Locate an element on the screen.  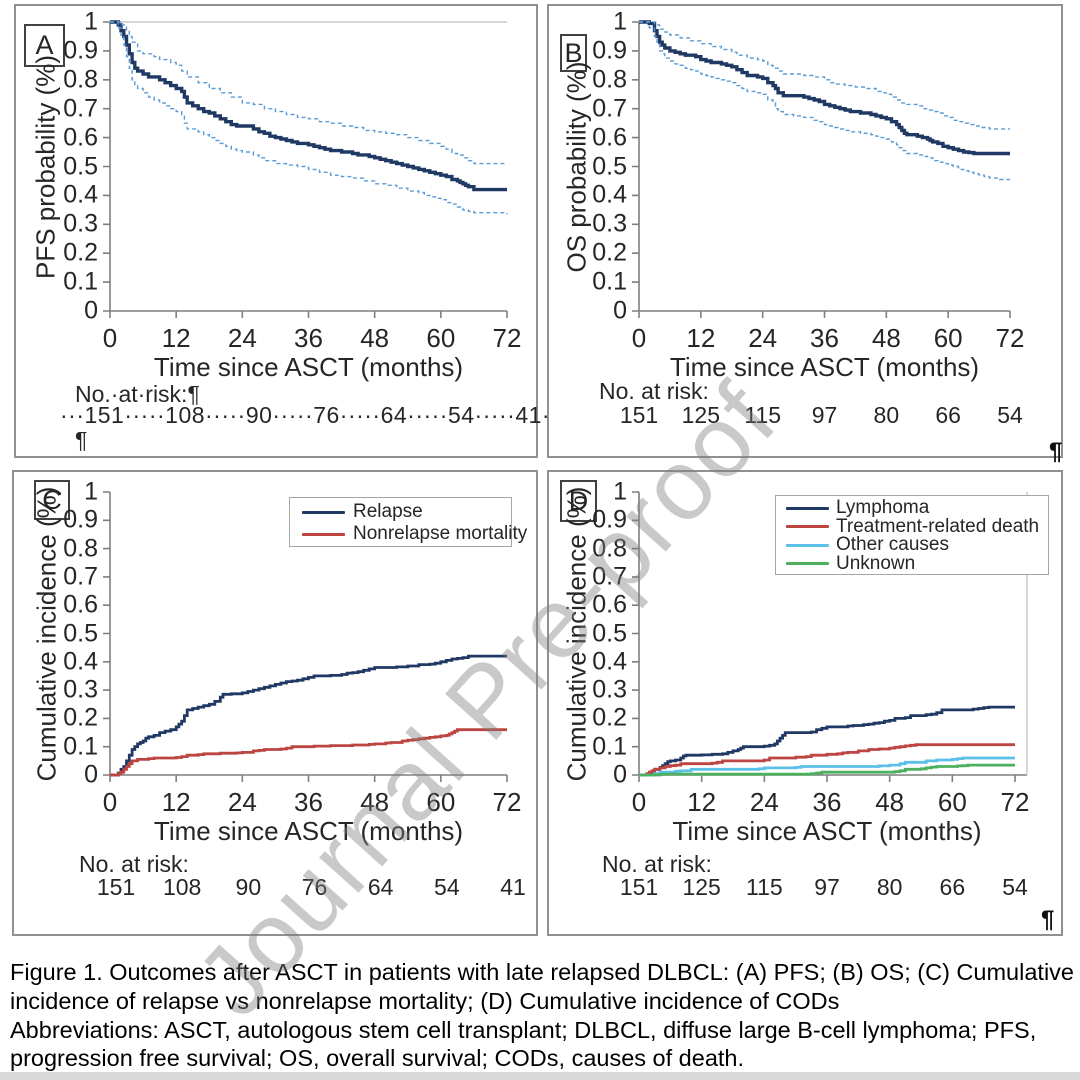
number-at-risk-value: 90 is located at coordinates (248, 887).